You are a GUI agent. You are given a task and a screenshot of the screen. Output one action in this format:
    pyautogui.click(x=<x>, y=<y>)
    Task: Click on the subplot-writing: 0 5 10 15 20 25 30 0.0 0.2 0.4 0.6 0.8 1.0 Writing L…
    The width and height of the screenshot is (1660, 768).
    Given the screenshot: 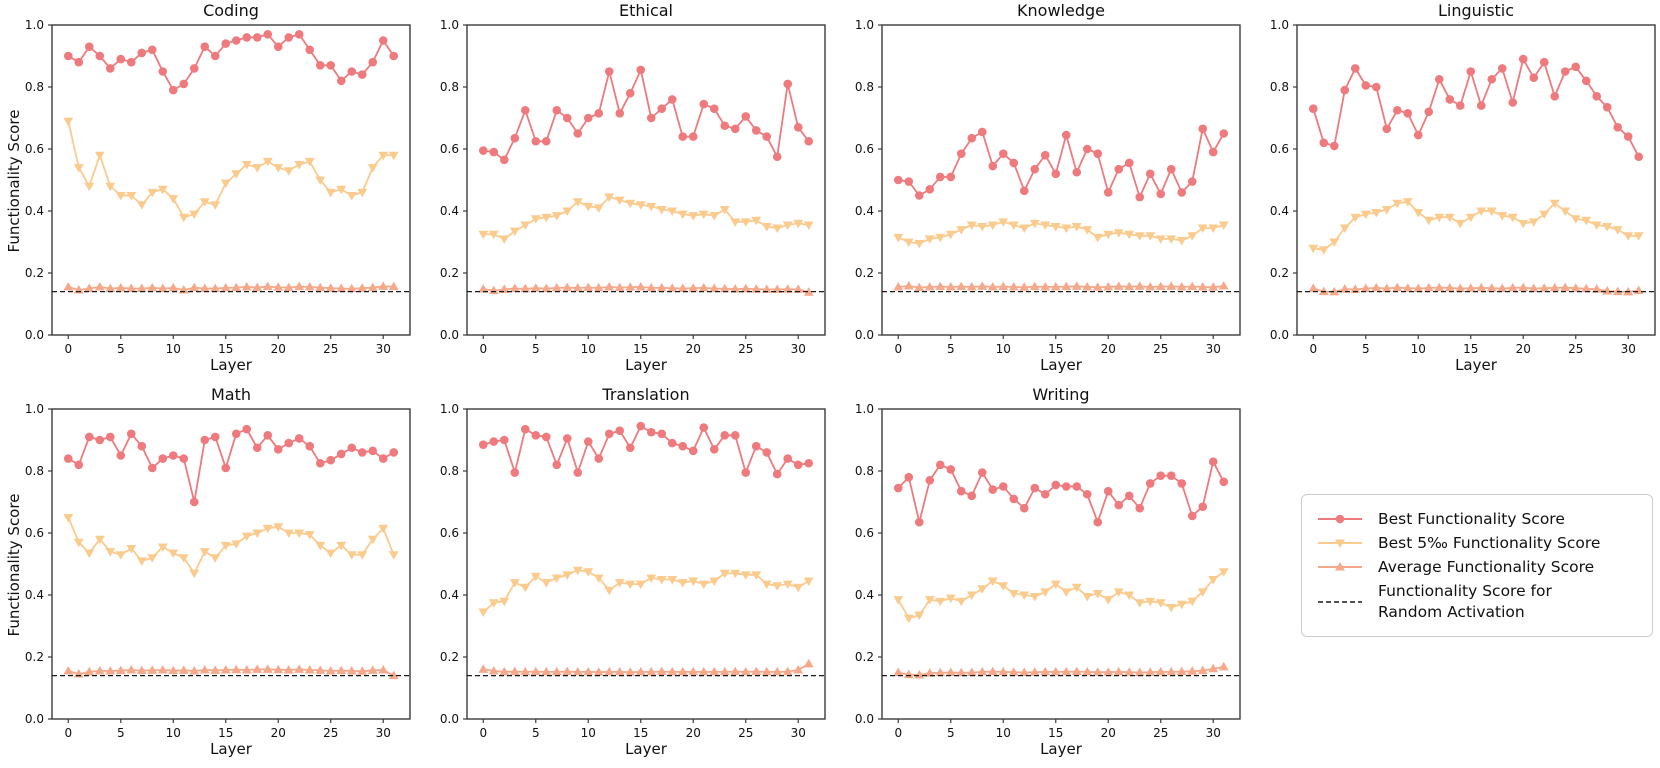 What is the action you would take?
    pyautogui.click(x=1037, y=576)
    